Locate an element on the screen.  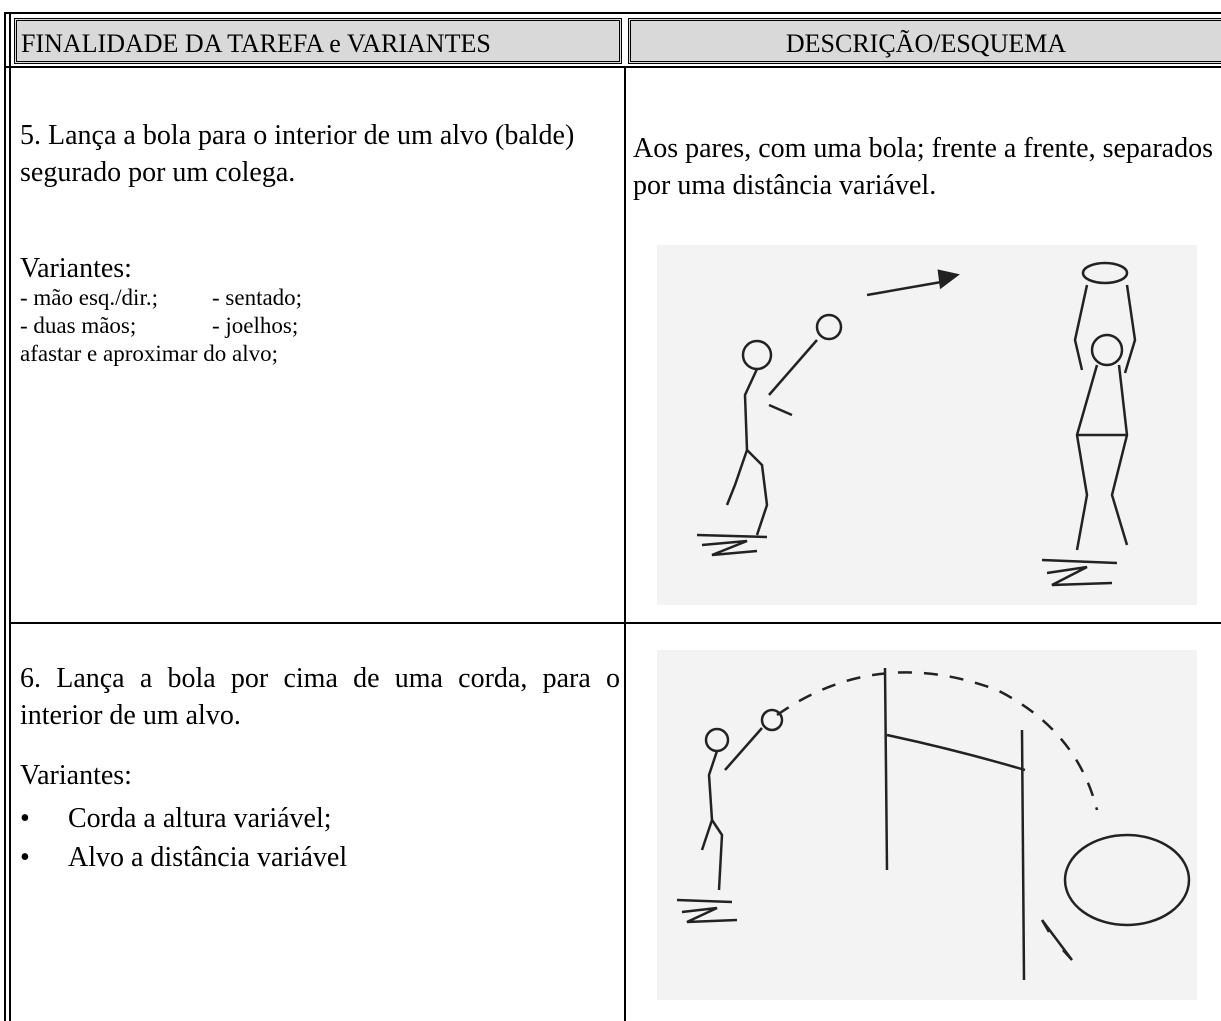
variant: Corda a altura variável; is located at coordinates (200, 818).